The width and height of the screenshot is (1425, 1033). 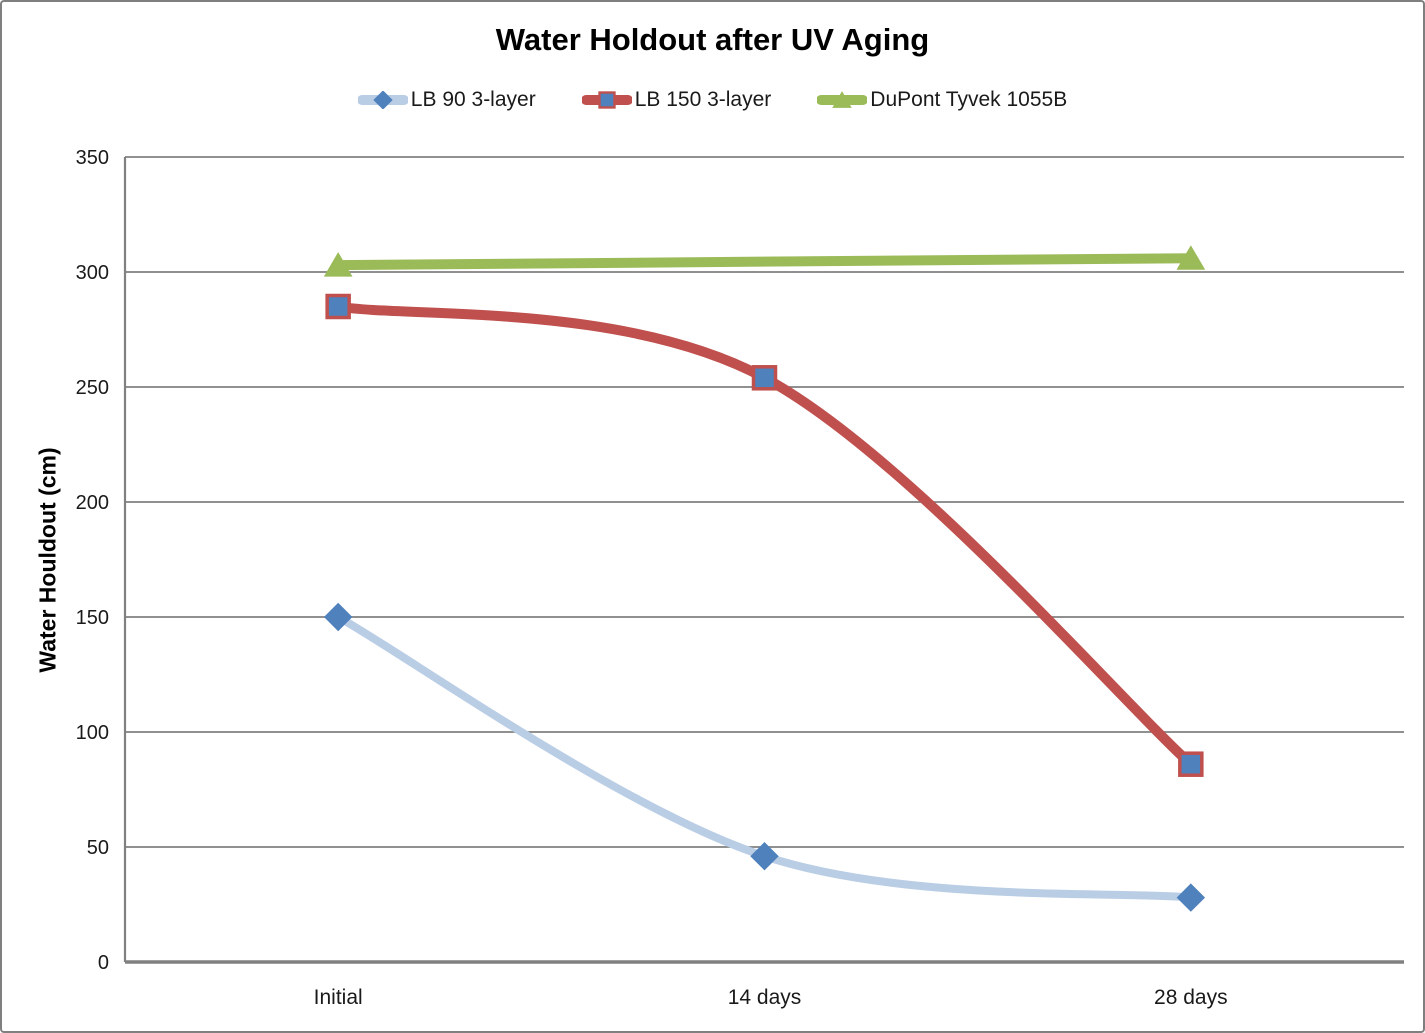 What do you see at coordinates (92, 618) in the screenshot?
I see `y-tick-label: 150` at bounding box center [92, 618].